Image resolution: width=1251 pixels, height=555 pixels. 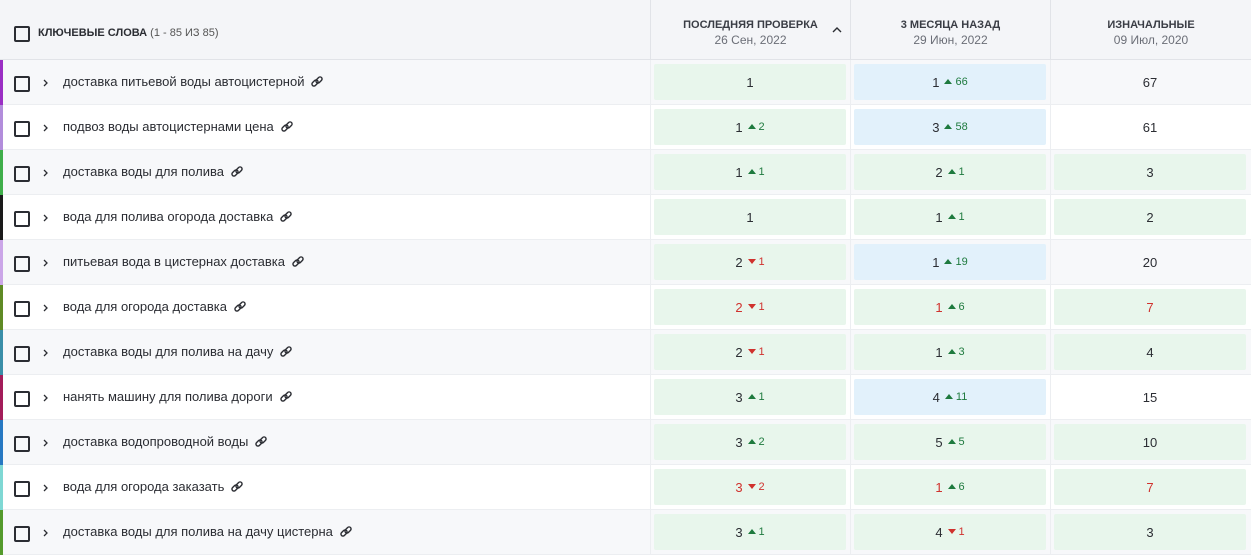 What do you see at coordinates (1150, 307) in the screenshot?
I see `rank-value: 7` at bounding box center [1150, 307].